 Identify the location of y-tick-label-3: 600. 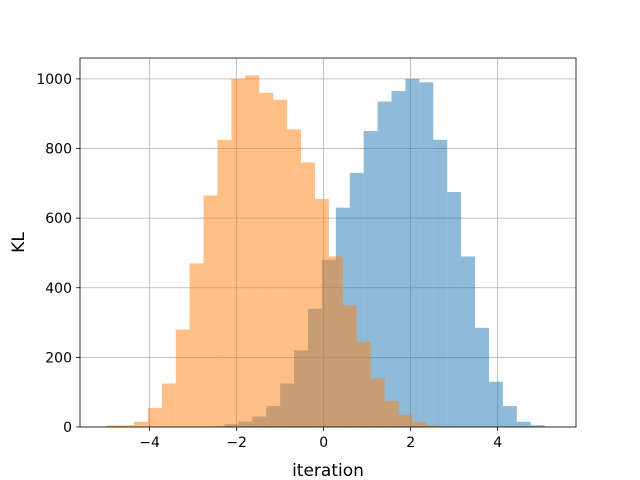
(58, 219).